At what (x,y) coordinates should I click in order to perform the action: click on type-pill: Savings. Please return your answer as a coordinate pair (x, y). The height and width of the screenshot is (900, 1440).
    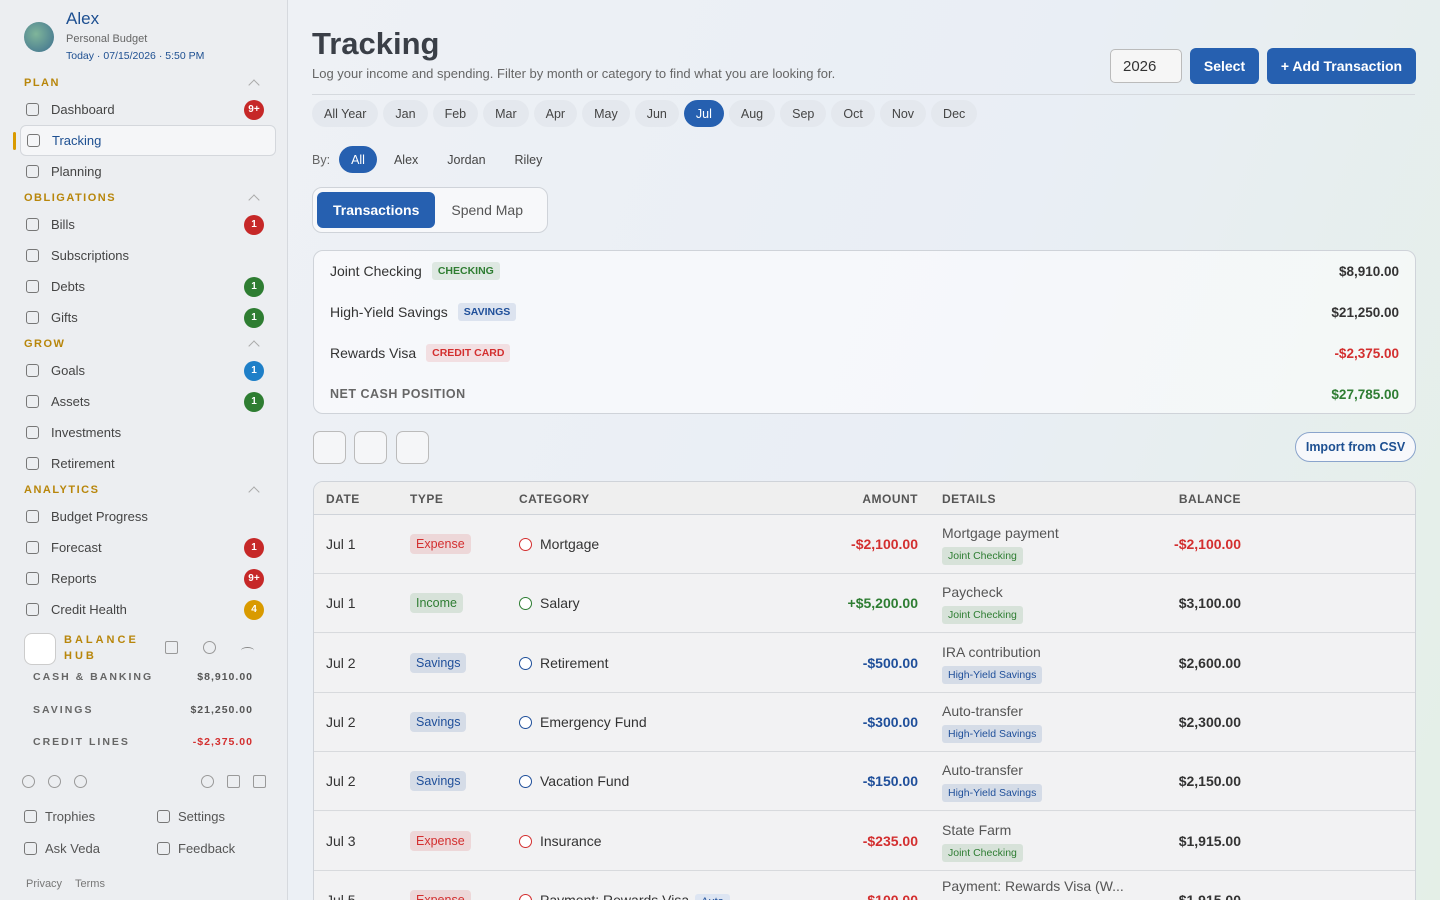
    Looking at the image, I should click on (438, 781).